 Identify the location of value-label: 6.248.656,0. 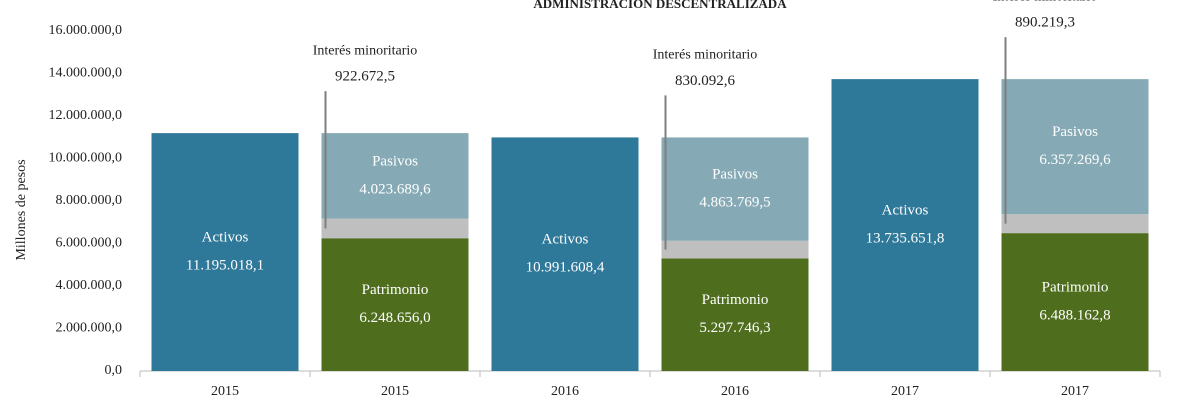
(394, 318).